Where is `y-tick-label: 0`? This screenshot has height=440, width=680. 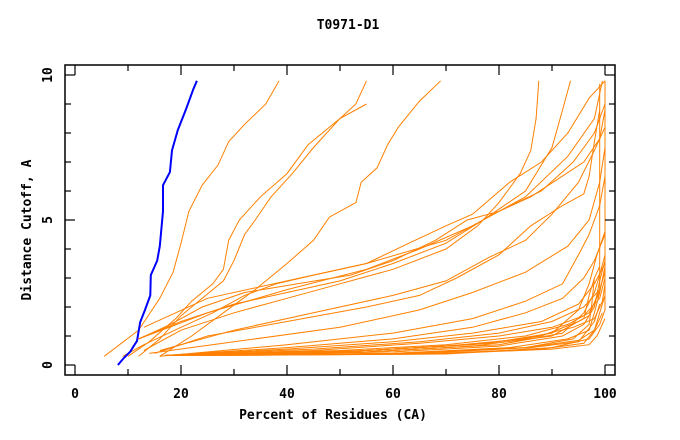 y-tick-label: 0 is located at coordinates (48, 365).